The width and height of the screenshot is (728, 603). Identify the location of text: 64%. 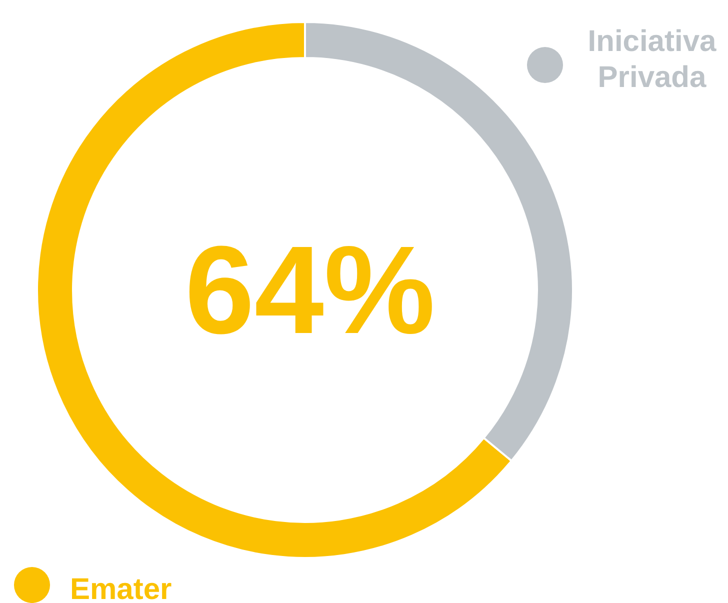
(310, 290).